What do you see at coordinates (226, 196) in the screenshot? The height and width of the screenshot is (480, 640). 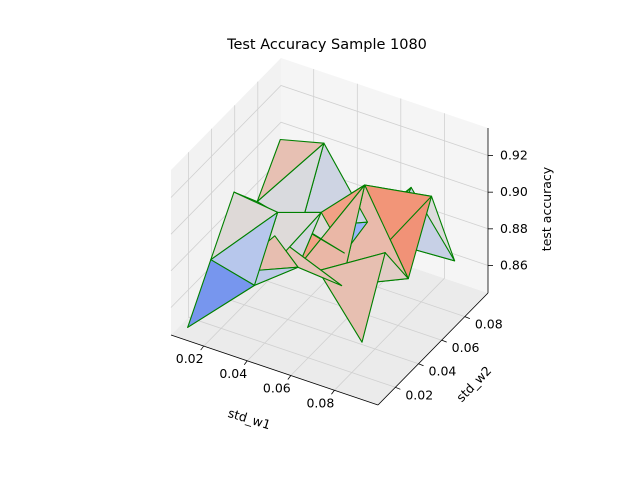 I see `left-pane` at bounding box center [226, 196].